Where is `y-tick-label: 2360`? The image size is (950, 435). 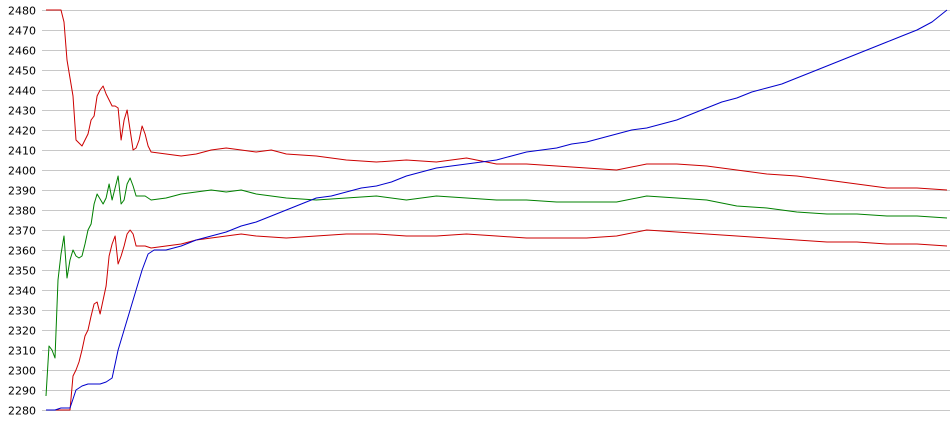 y-tick-label: 2360 is located at coordinates (22, 251).